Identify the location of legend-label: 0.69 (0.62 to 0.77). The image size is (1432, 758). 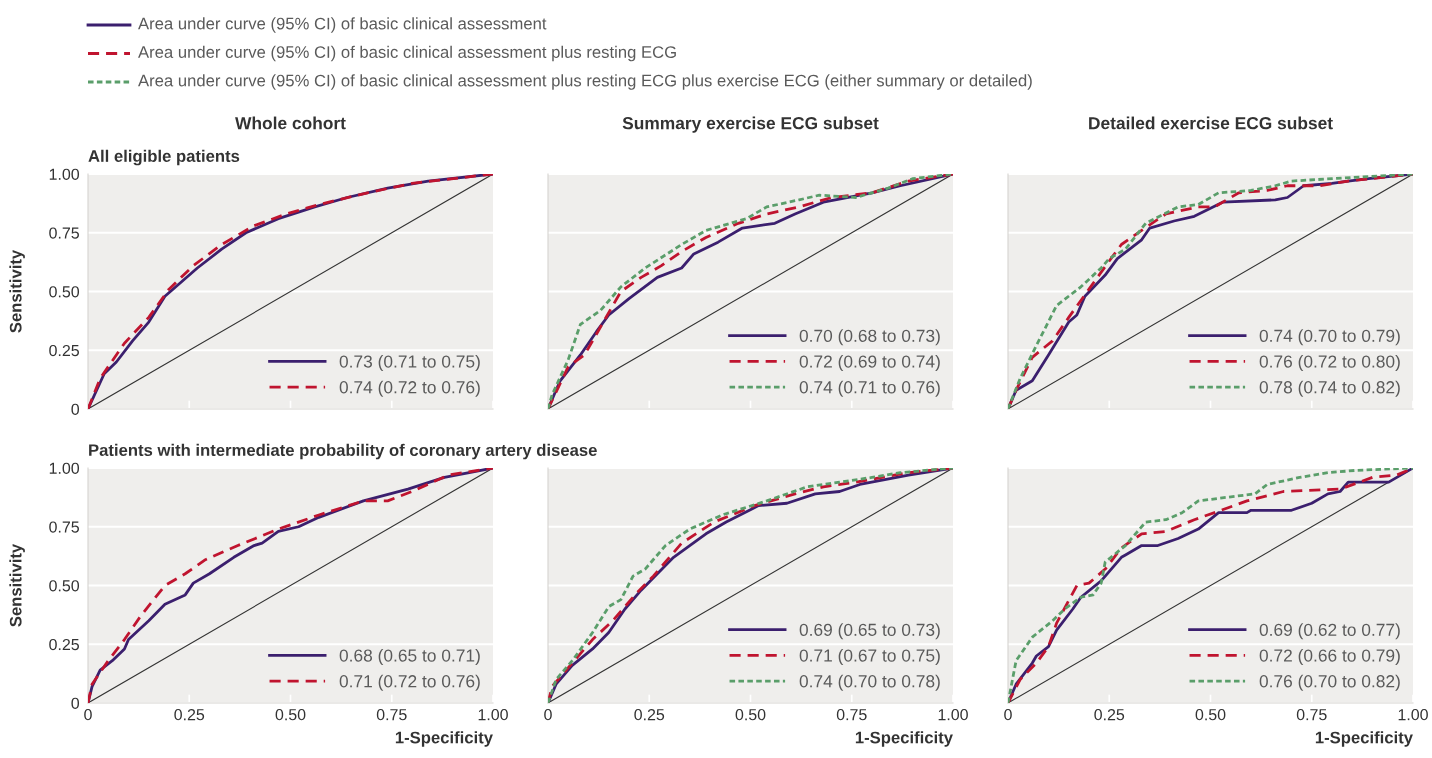
(1329, 631).